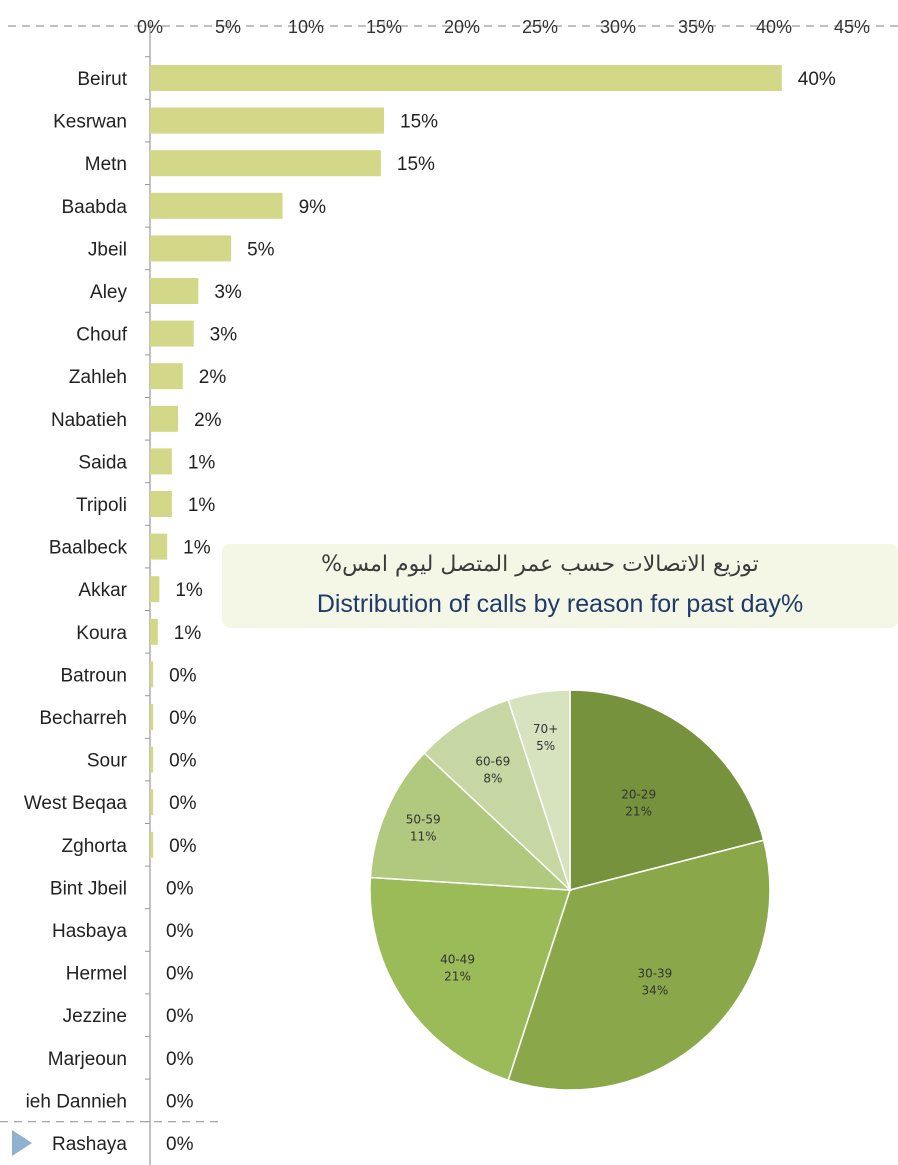 The height and width of the screenshot is (1165, 898). Describe the element at coordinates (101, 335) in the screenshot. I see `category-label: Chouf` at that location.